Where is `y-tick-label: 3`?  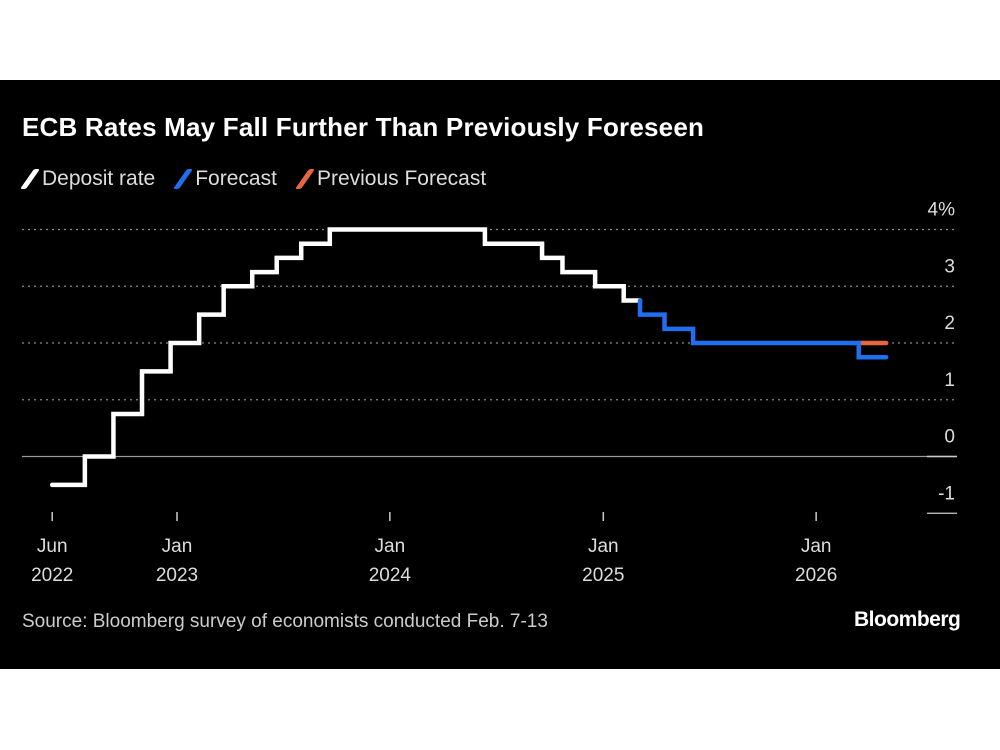 y-tick-label: 3 is located at coordinates (949, 266).